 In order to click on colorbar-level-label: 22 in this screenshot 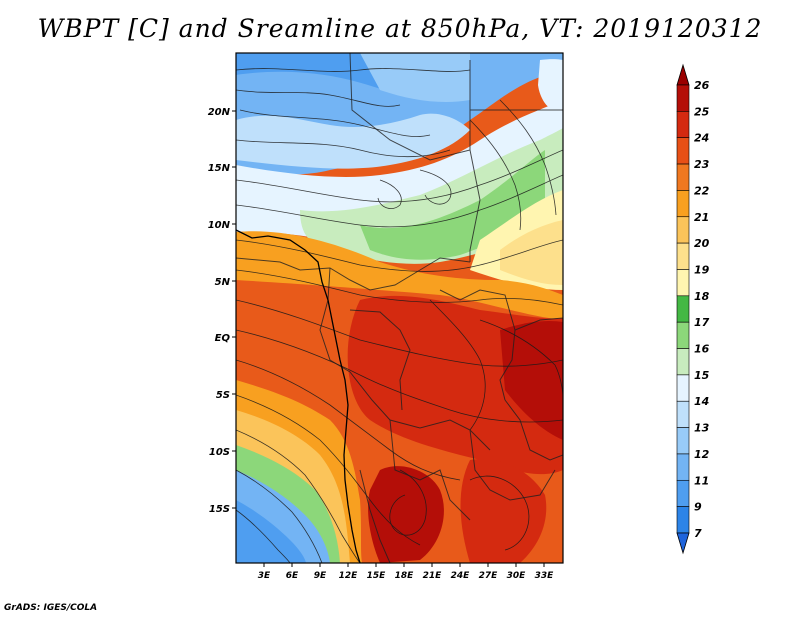, I will do `click(702, 190)`.